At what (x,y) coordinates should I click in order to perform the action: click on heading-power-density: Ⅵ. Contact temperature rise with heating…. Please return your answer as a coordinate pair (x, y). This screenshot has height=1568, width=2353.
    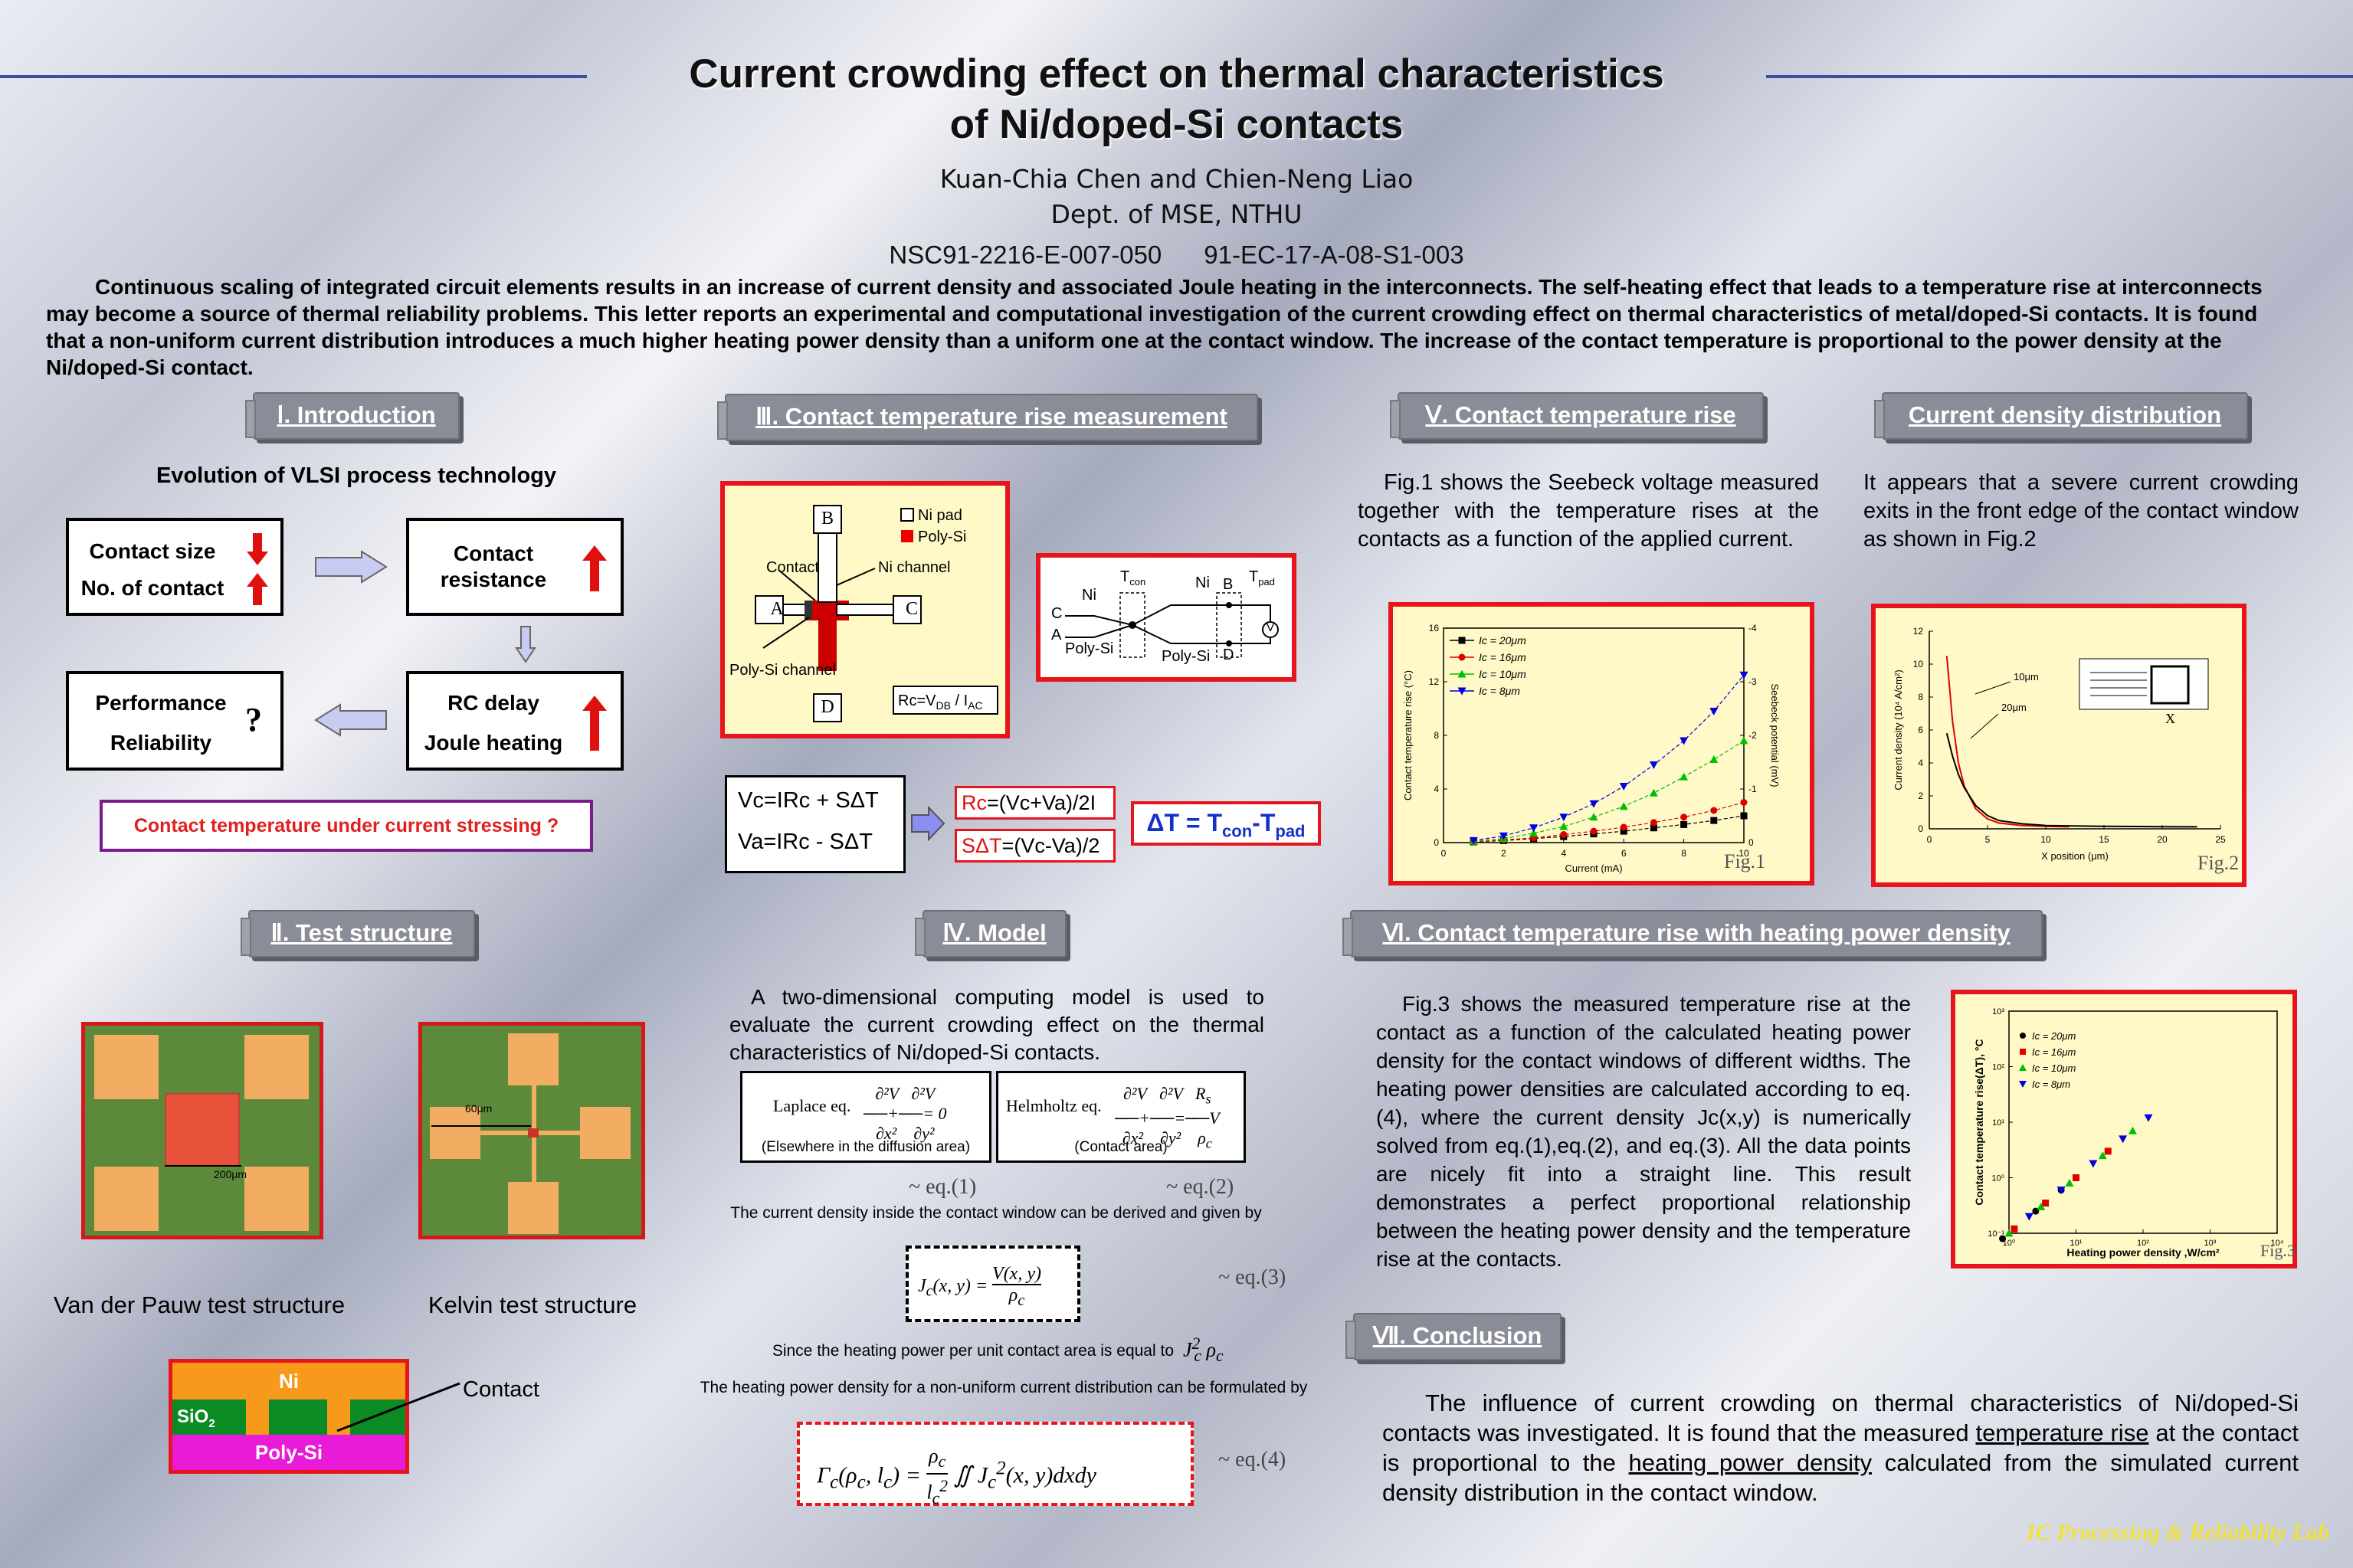
    Looking at the image, I should click on (1692, 933).